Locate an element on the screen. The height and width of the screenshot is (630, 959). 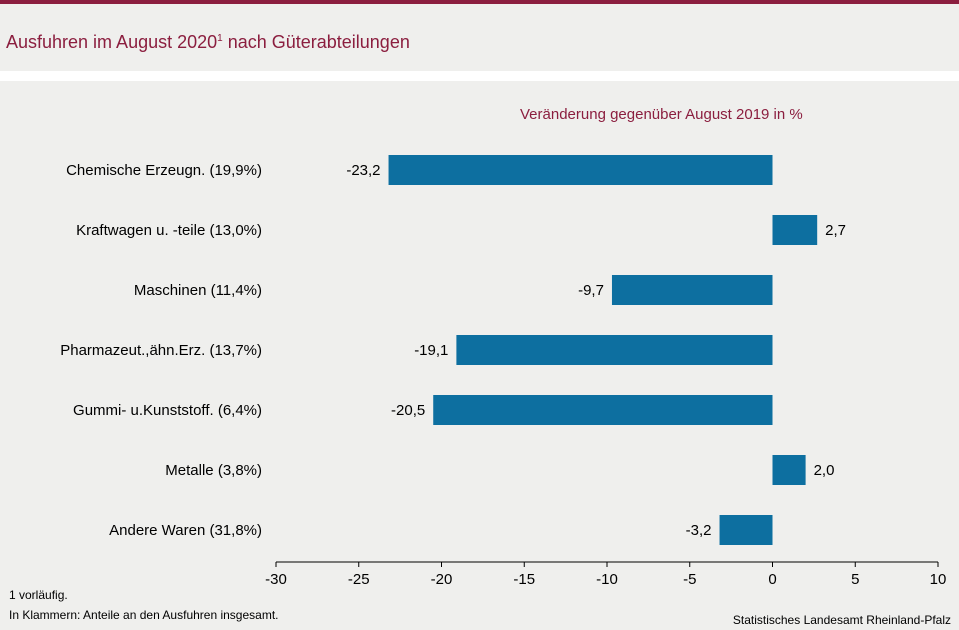
data-label: -23,2 is located at coordinates (363, 170).